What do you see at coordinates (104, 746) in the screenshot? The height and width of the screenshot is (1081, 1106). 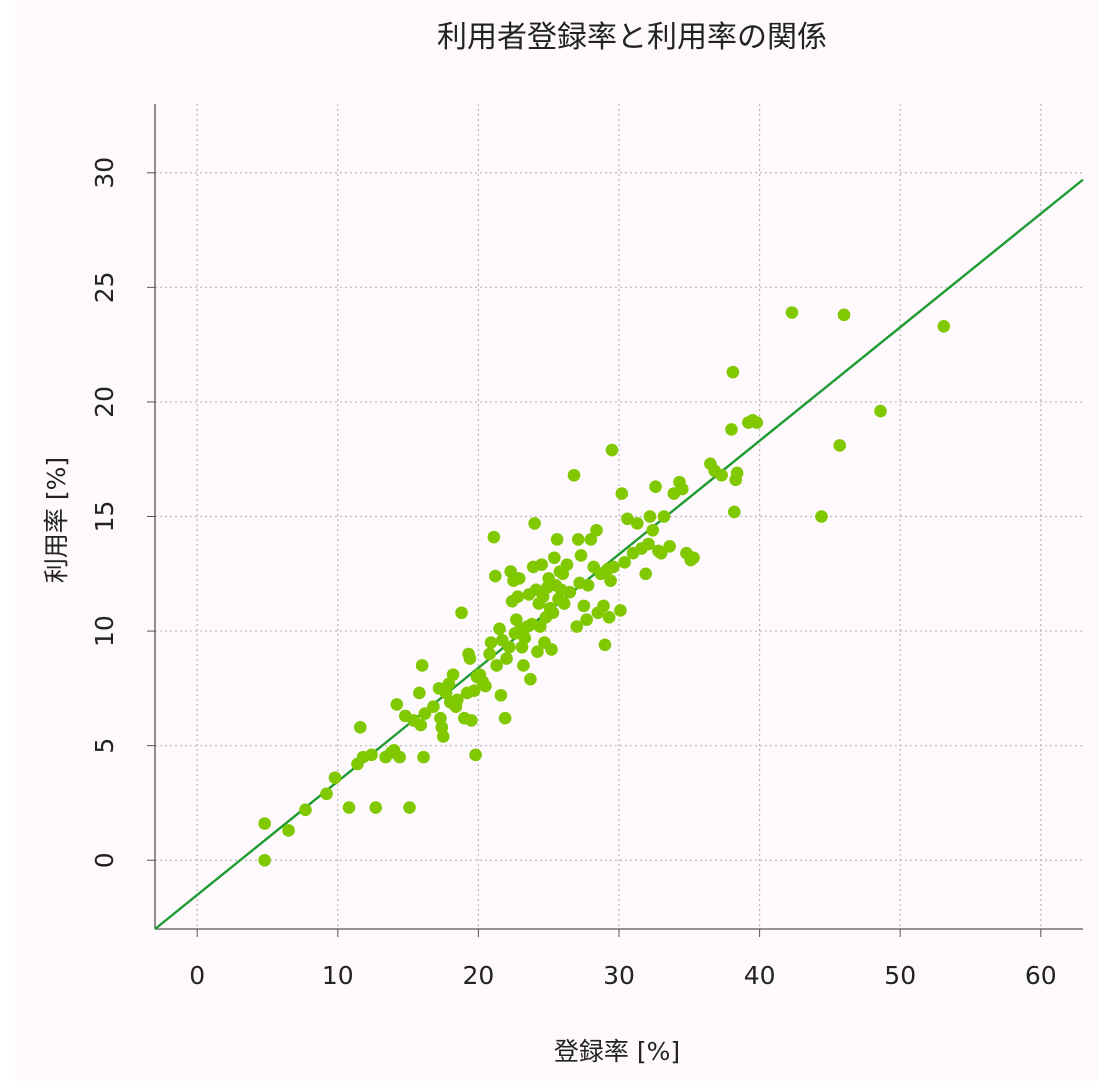 I see `y-tick-label: 5` at bounding box center [104, 746].